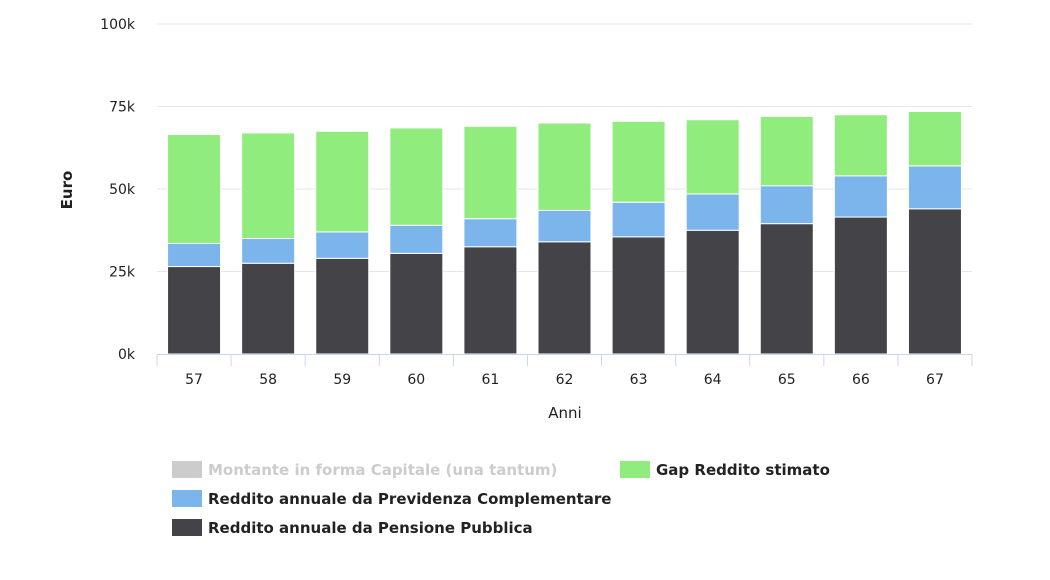 The height and width of the screenshot is (580, 1050). Describe the element at coordinates (713, 380) in the screenshot. I see `x-tick-label: 64` at that location.